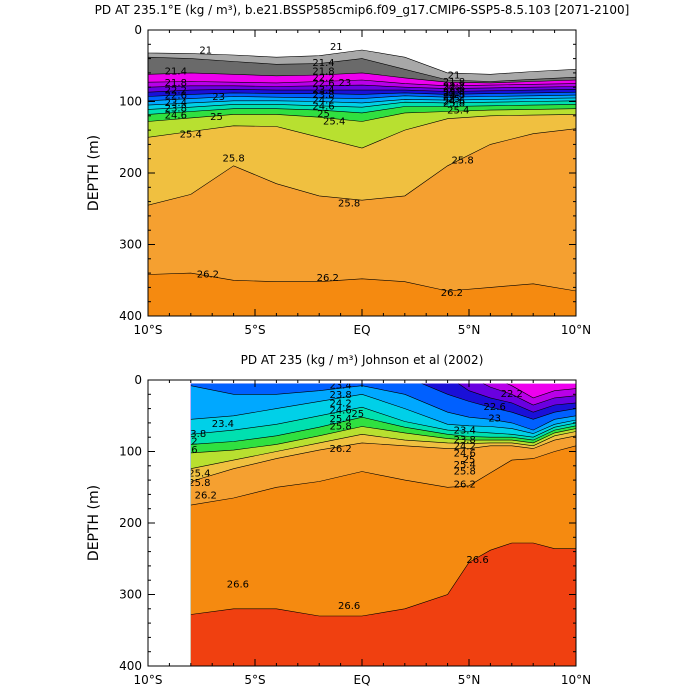  I want to click on surface-mask, so click(362, 52).